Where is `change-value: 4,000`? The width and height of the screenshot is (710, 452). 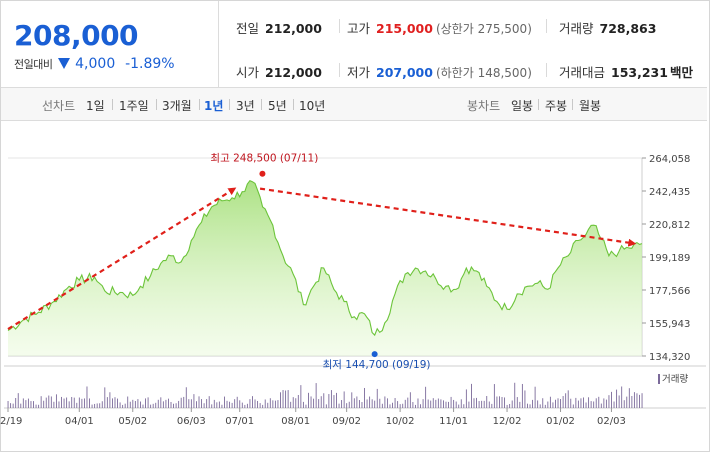
change-value: 4,000 is located at coordinates (95, 64).